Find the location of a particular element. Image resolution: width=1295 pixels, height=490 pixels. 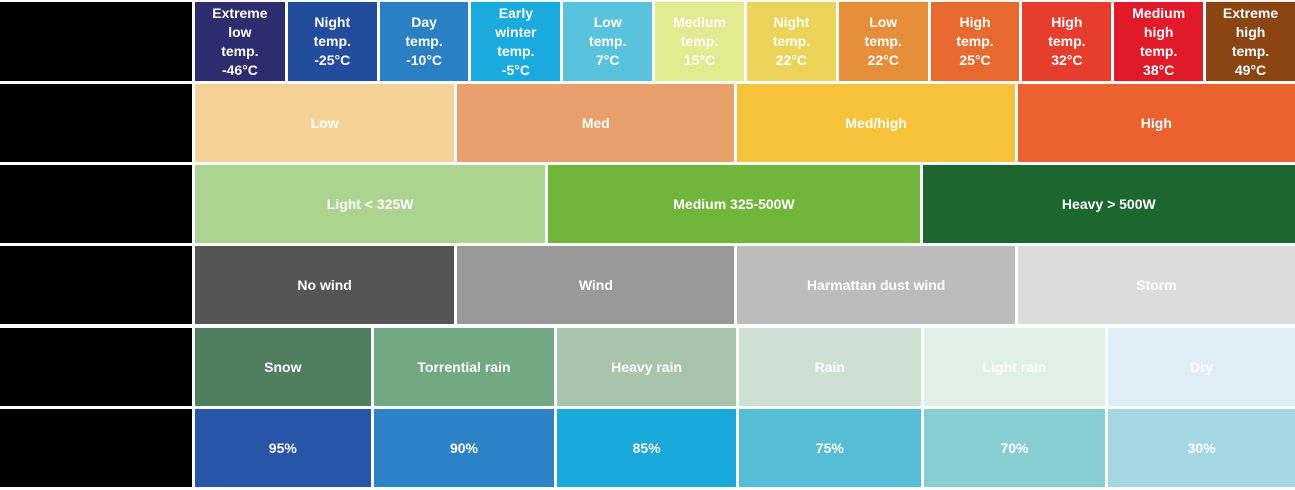

intensity-row: Low Med Med/high High is located at coordinates (745, 123).